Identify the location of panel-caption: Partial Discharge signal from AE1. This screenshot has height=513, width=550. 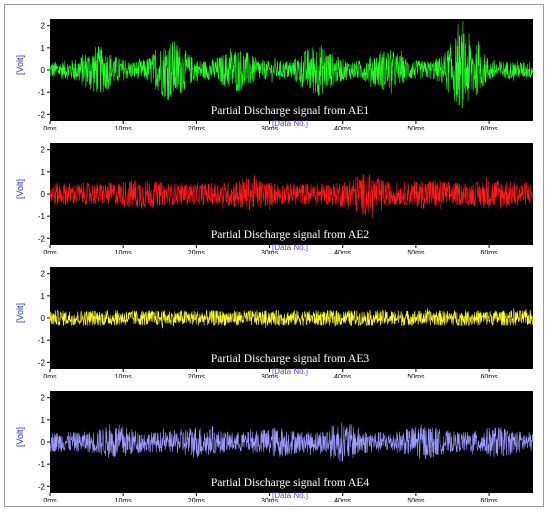
(290, 111).